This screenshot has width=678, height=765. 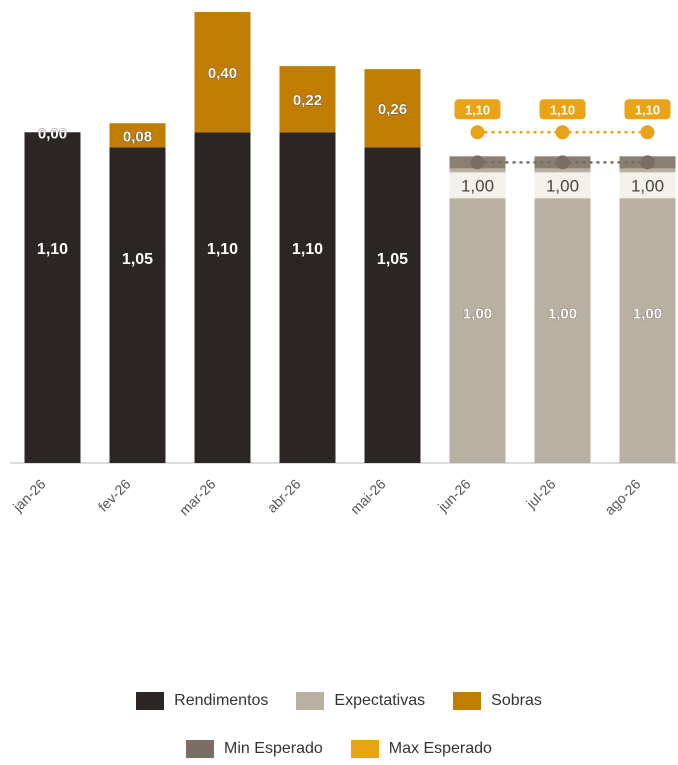 I want to click on x-tick-jan-26: jan-26, so click(x=29, y=496).